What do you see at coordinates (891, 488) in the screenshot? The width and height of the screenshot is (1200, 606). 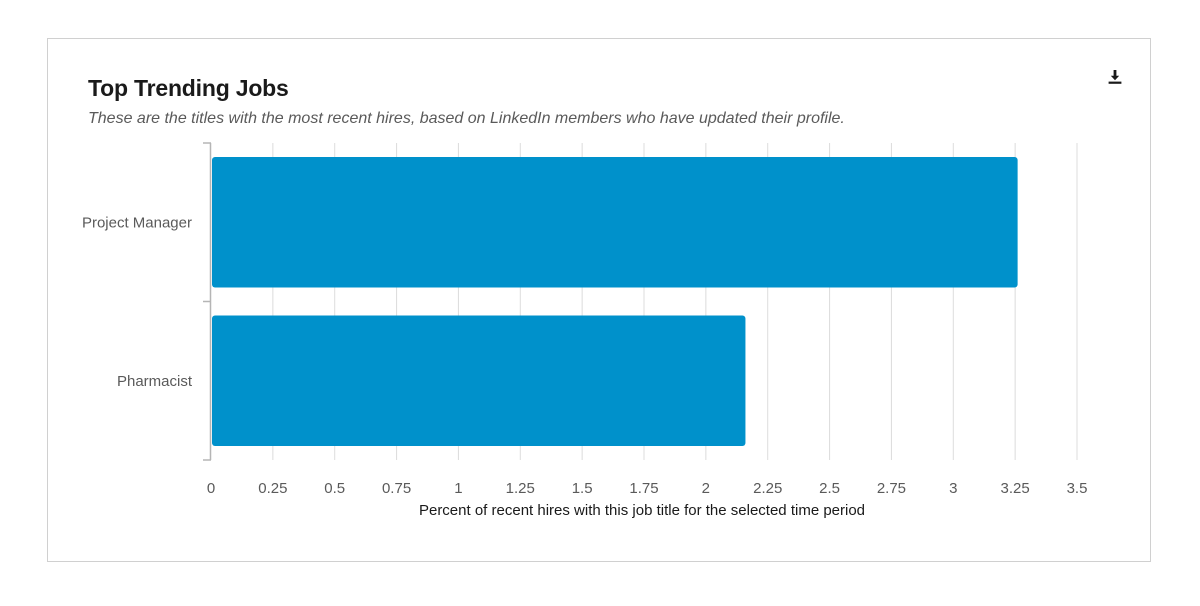 I see `x-tick-label: 2.75` at bounding box center [891, 488].